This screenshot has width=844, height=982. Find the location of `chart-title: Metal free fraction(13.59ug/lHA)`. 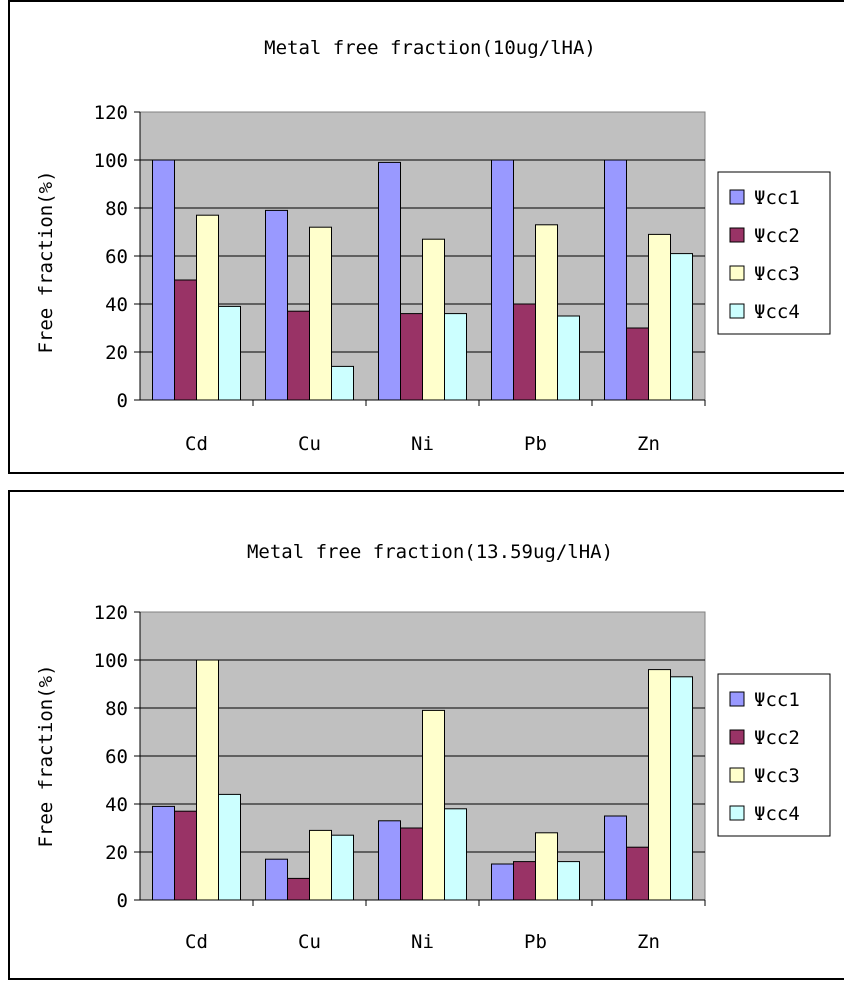

chart-title: Metal free fraction(13.59ug/lHA) is located at coordinates (430, 552).